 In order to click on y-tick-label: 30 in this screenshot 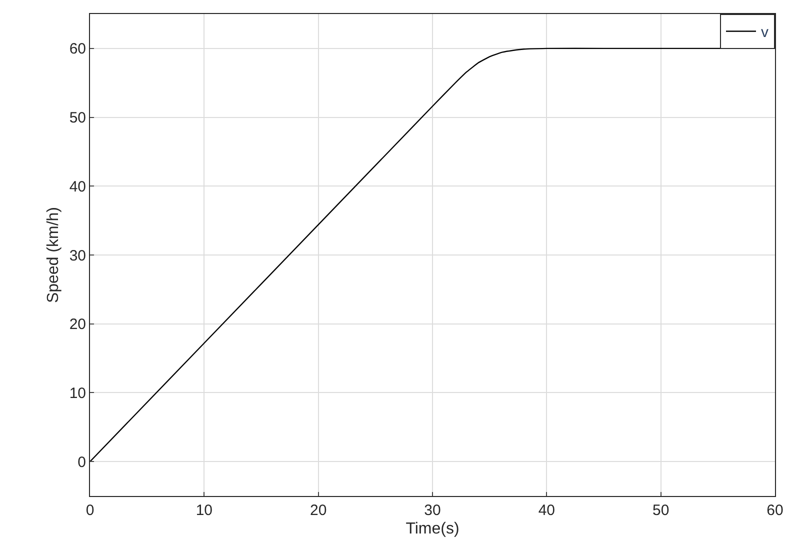, I will do `click(77, 255)`.